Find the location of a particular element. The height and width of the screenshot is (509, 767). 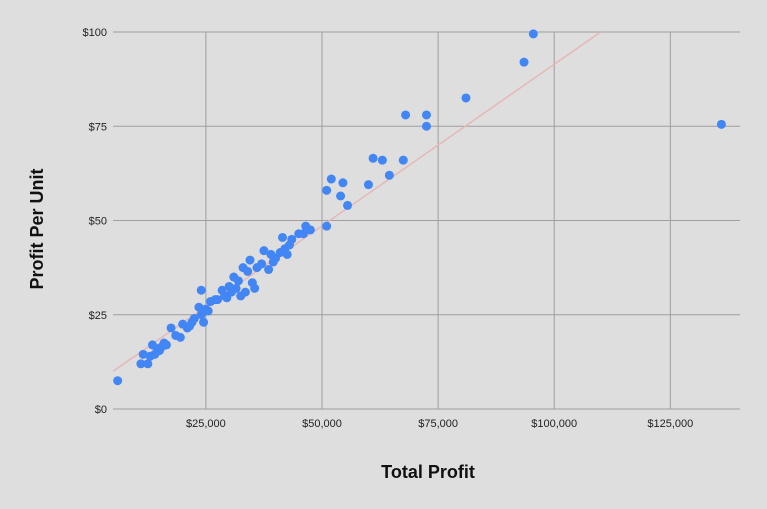

x-tick-label: $50,000 is located at coordinates (322, 424).